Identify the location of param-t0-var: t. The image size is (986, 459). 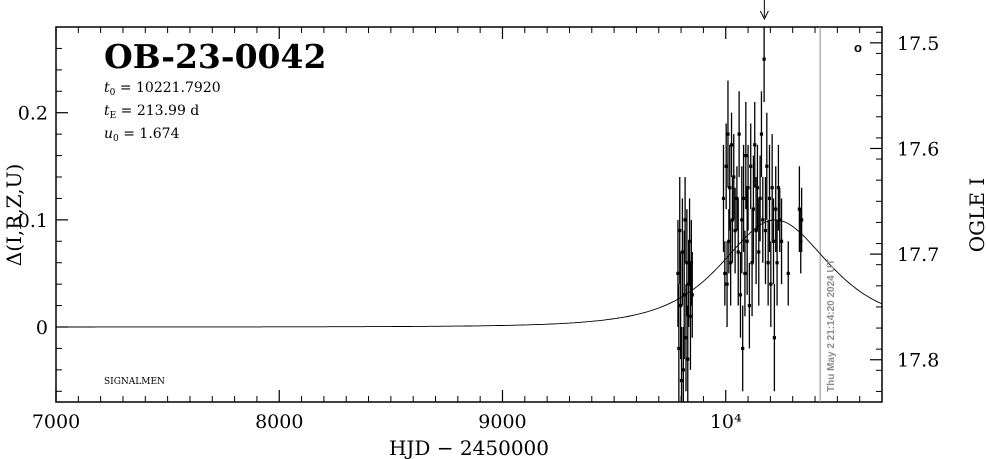
(107, 88).